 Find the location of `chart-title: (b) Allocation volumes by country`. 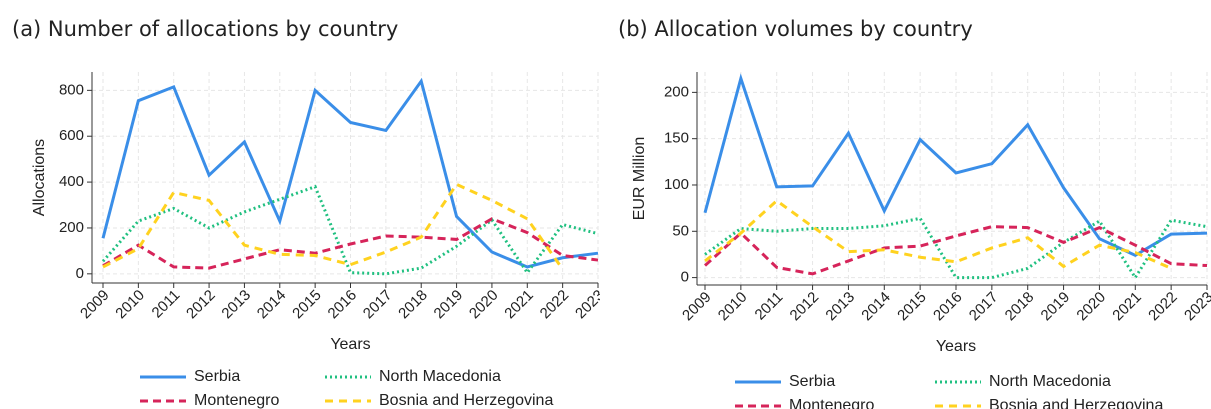

chart-title: (b) Allocation volumes by country is located at coordinates (795, 29).